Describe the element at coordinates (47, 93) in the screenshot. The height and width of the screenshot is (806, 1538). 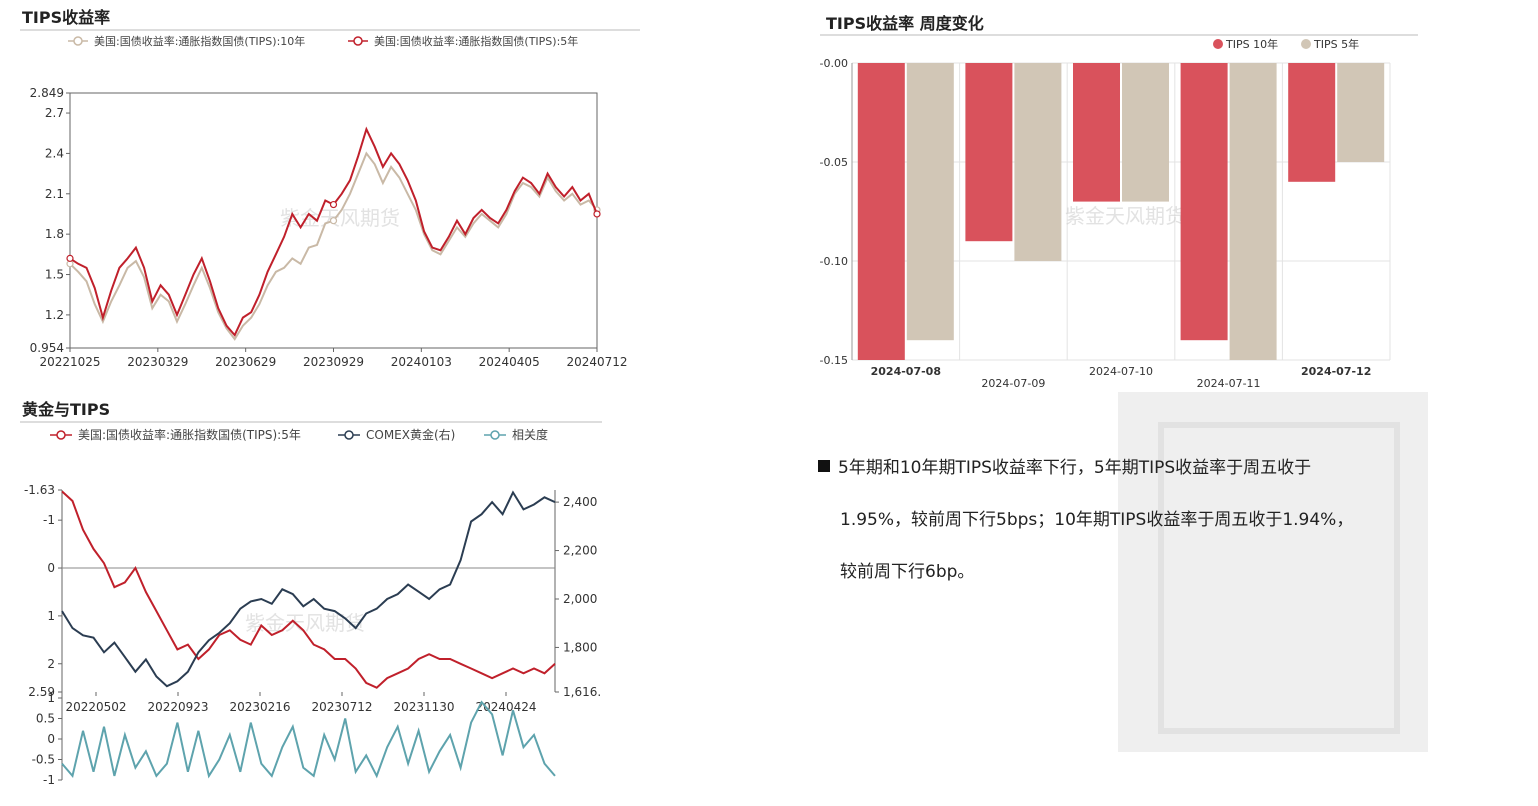
I see `y-tick-label: 2.849` at that location.